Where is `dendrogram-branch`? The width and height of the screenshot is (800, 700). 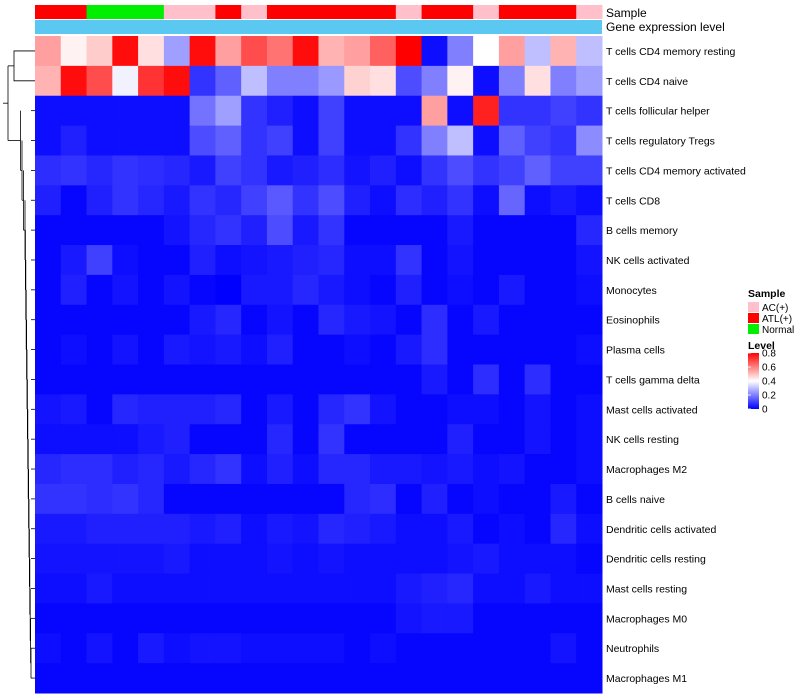
dendrogram-branch is located at coordinates (24, 66).